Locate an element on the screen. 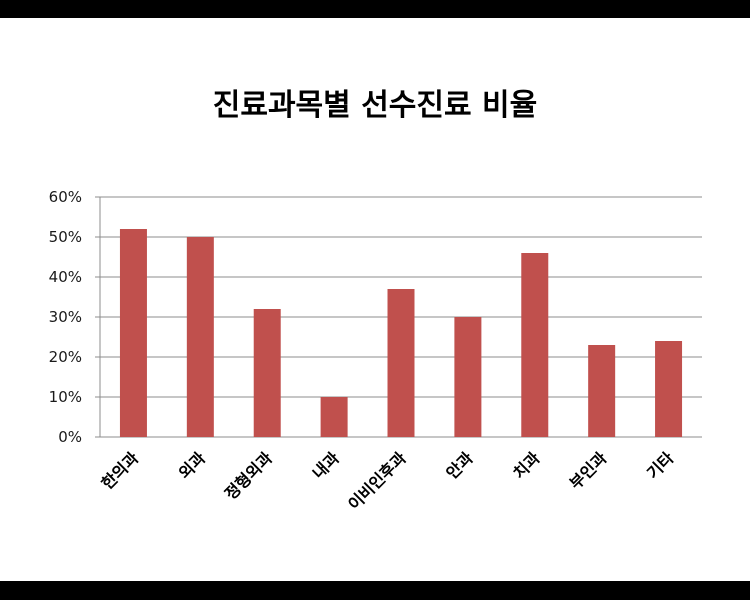 This screenshot has height=600, width=750. x-category-label: 치과 is located at coordinates (526, 465).